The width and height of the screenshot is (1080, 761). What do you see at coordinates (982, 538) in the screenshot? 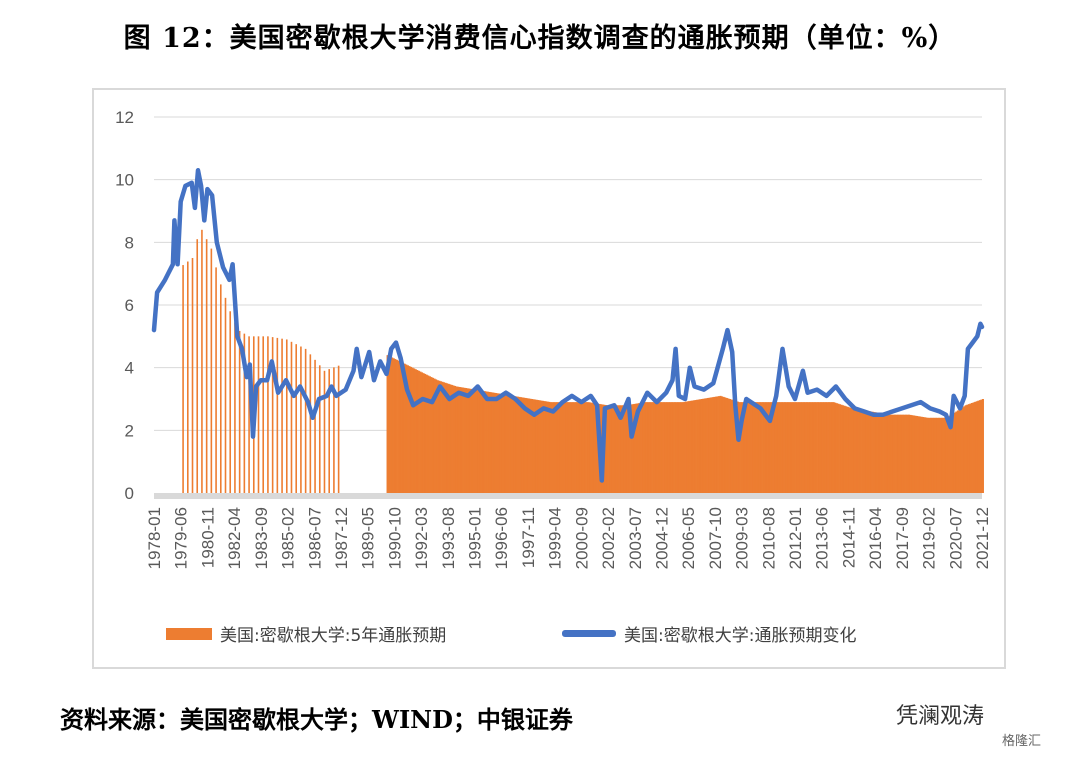
I see `x-tick-label: 2021-12` at bounding box center [982, 538].